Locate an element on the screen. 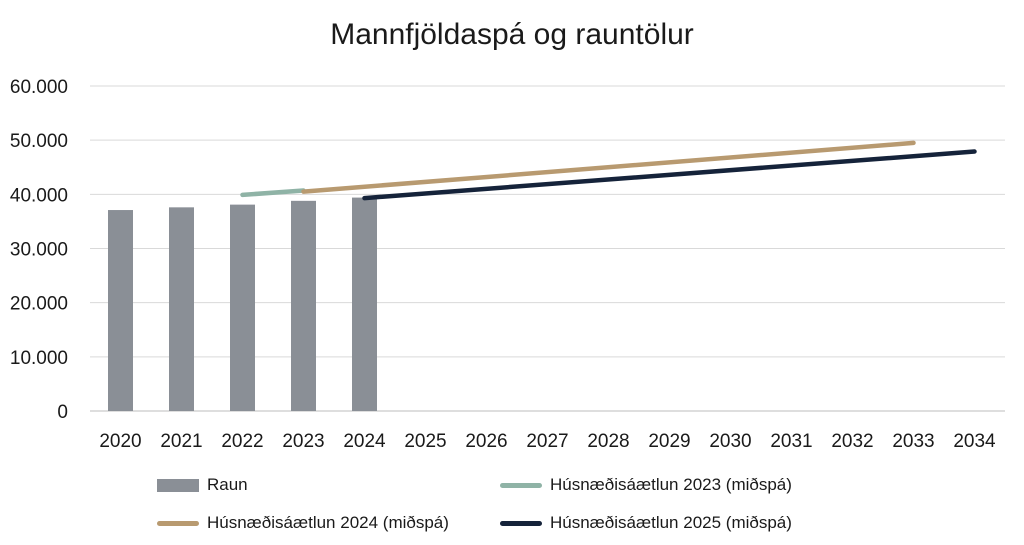 The width and height of the screenshot is (1024, 545). chart-title: Mannfjöldaspá og rauntölur is located at coordinates (512, 34).